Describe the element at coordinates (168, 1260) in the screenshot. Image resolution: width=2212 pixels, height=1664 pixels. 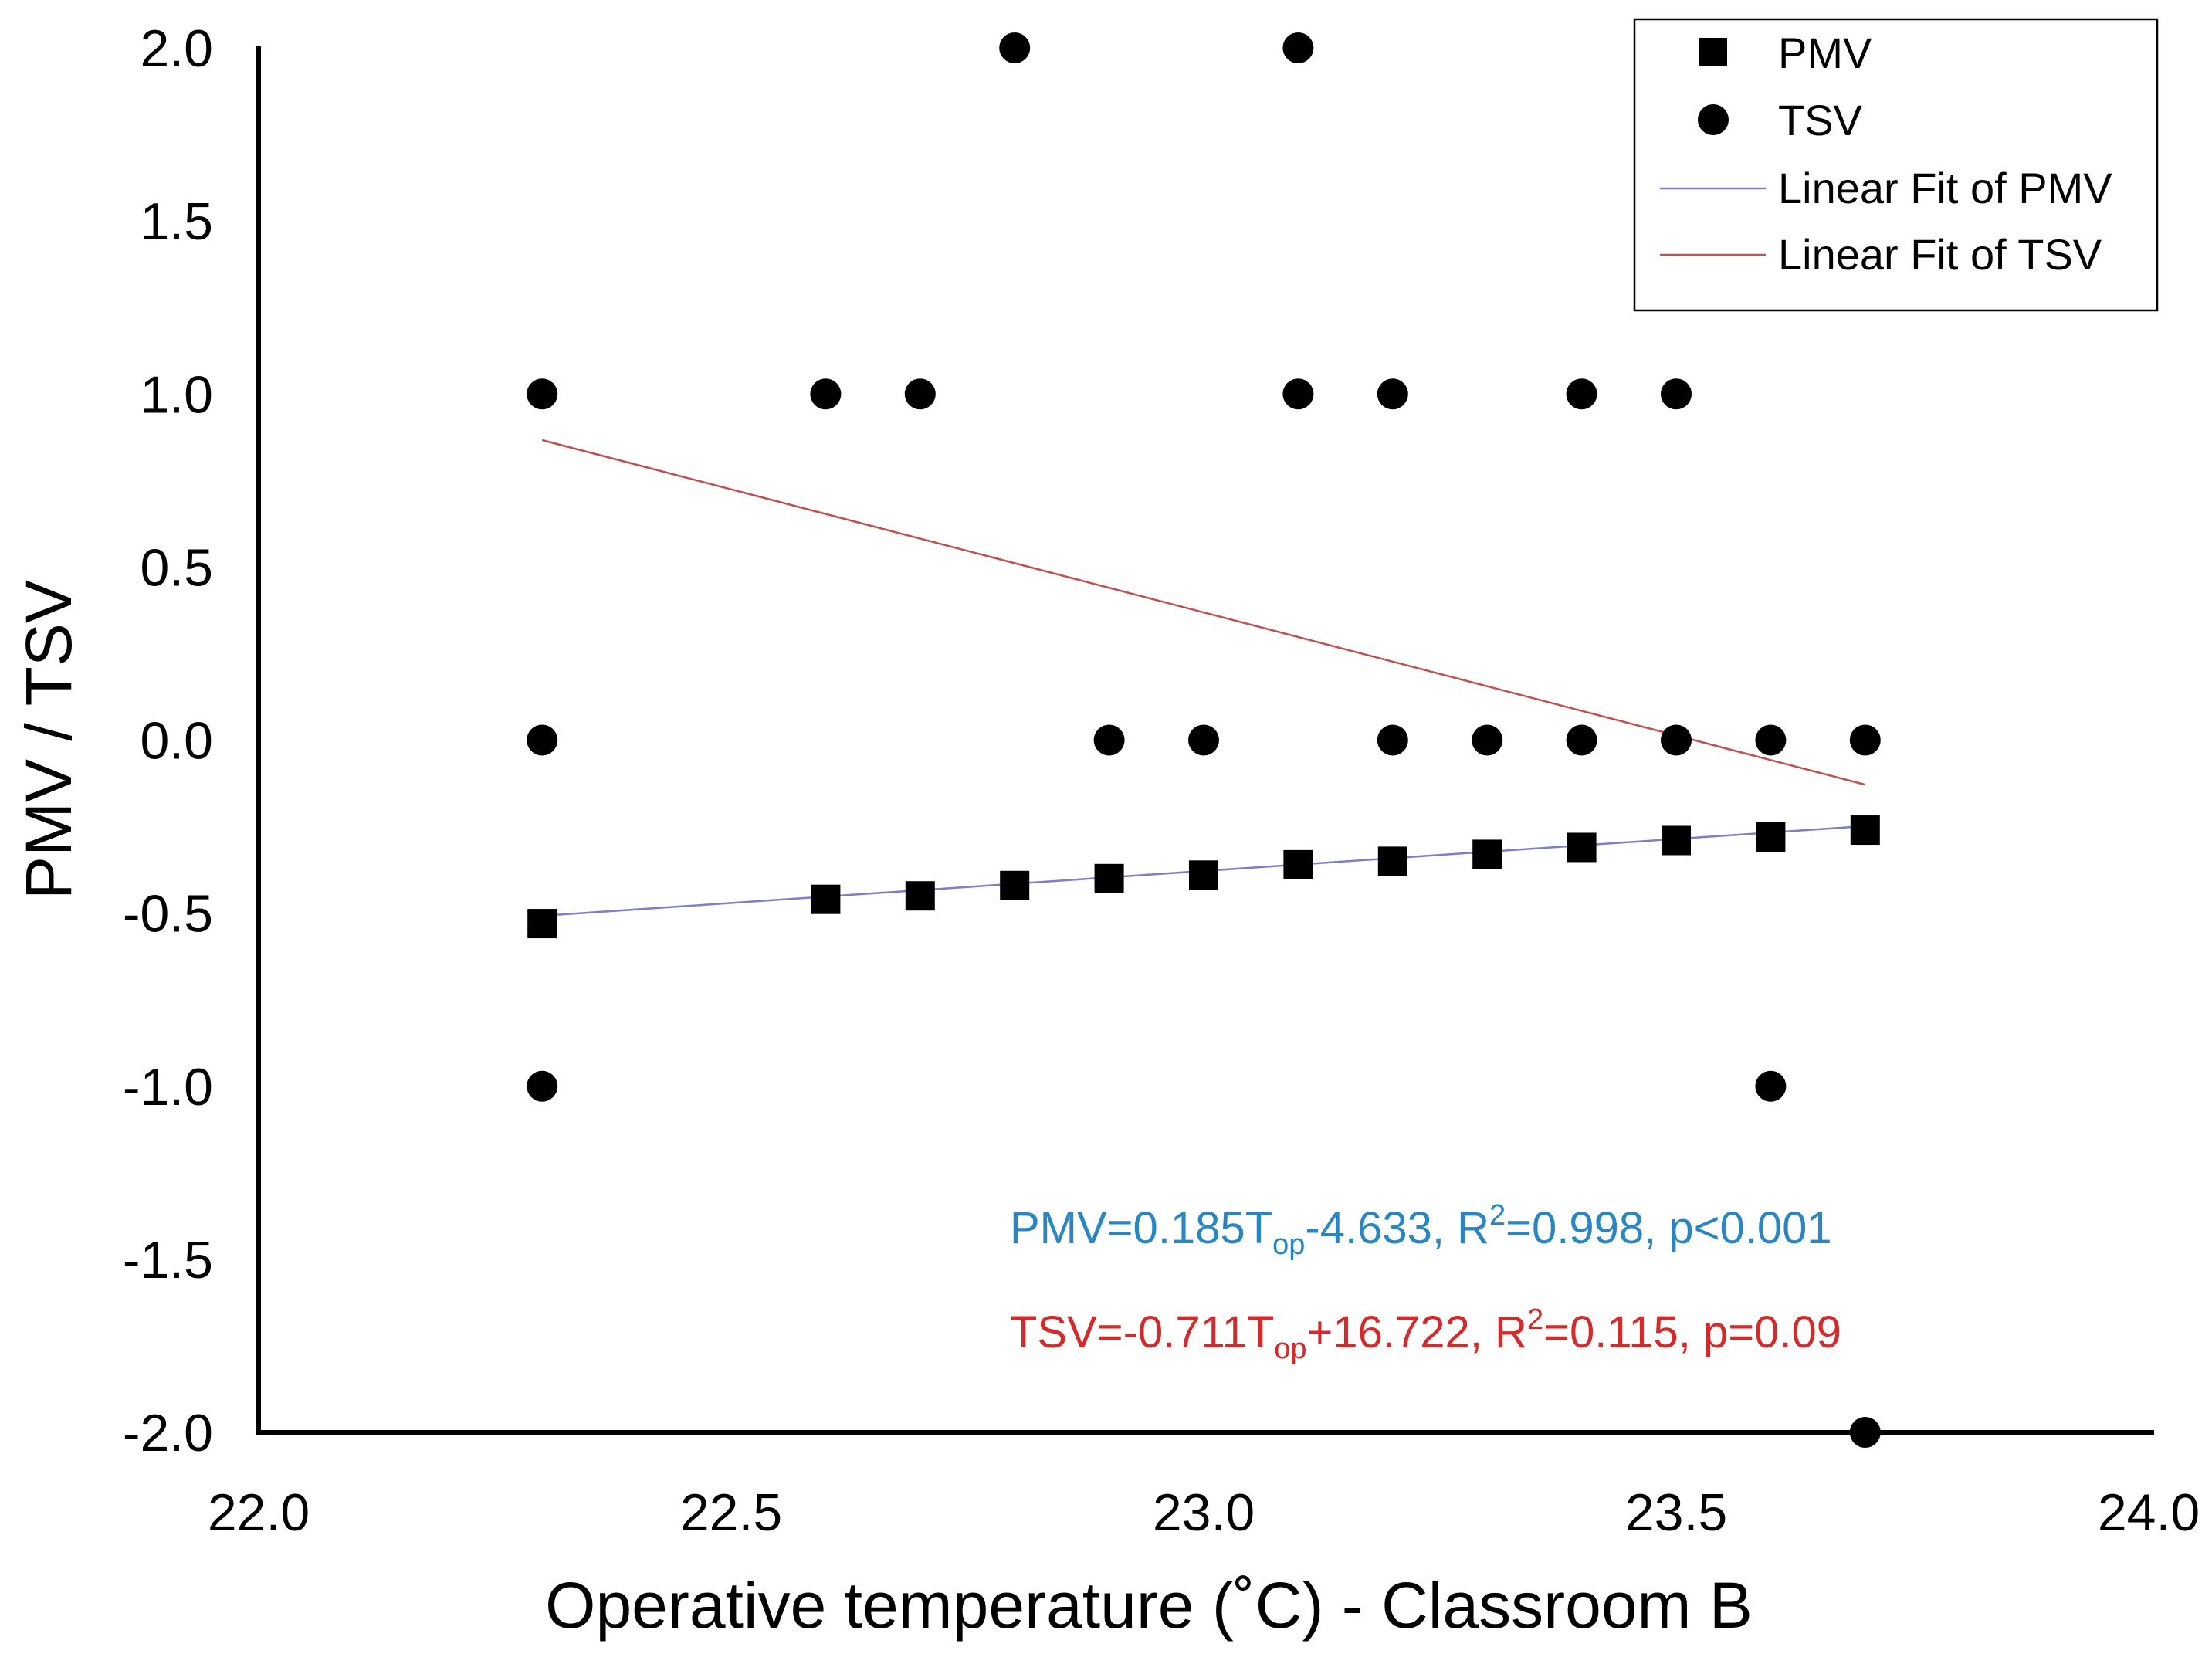
I see `y-tick-label: -1.5` at that location.